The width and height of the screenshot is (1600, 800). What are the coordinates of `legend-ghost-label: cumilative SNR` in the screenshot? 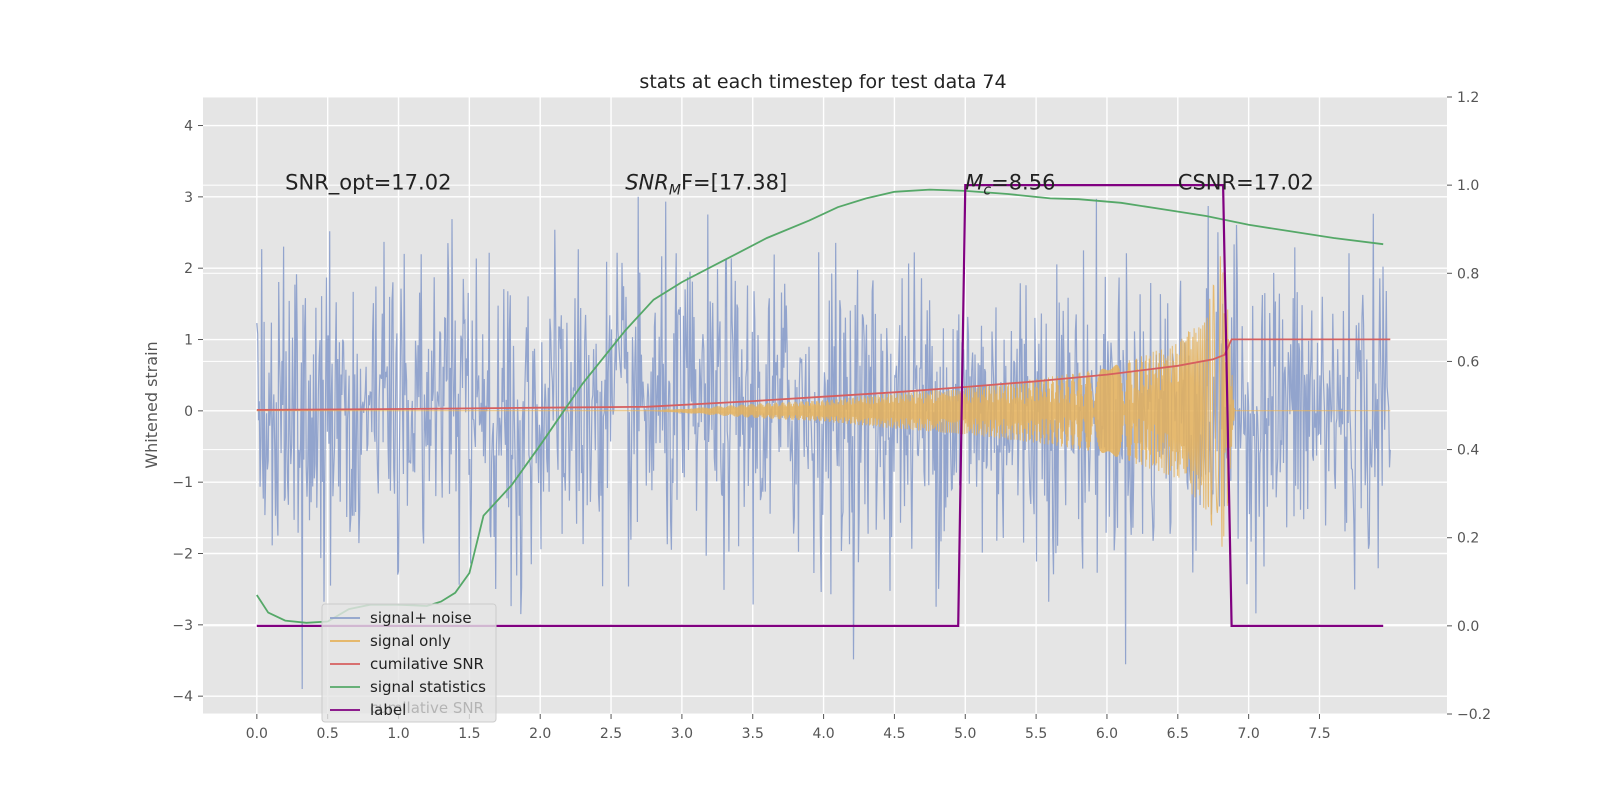 It's located at (427, 708).